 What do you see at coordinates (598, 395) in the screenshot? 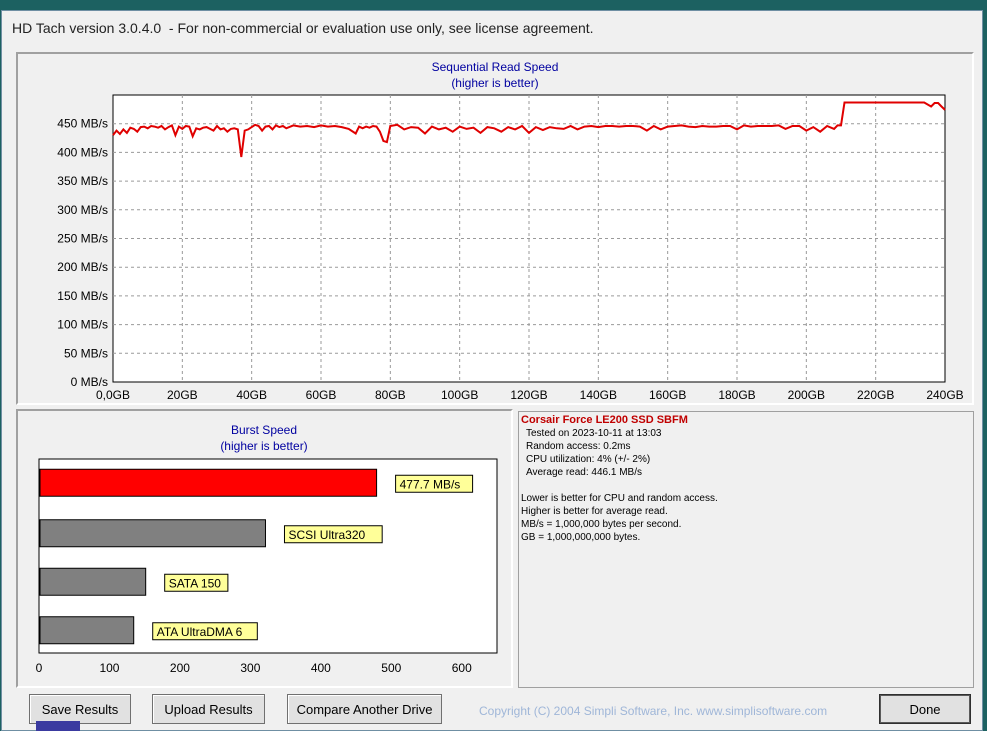
I see `seq-x-tick-label: 140GB` at bounding box center [598, 395].